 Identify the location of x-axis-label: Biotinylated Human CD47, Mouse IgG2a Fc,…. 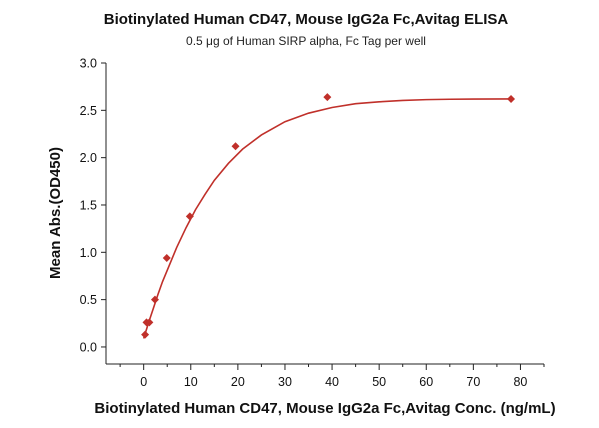
(324, 408).